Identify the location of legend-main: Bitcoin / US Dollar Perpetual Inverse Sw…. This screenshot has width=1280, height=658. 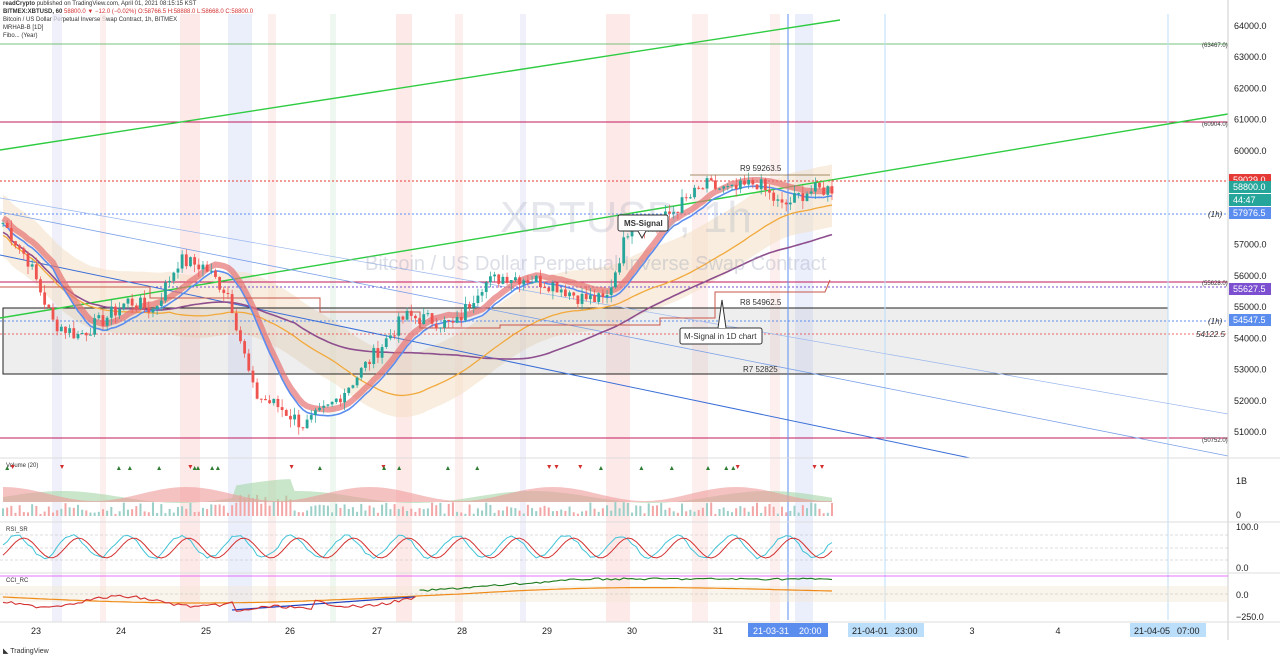
(90, 20).